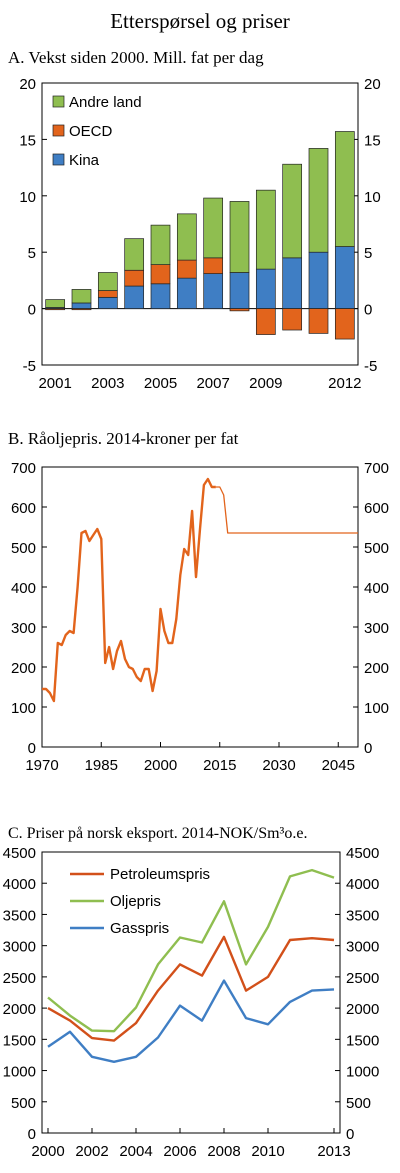 This screenshot has height=1173, width=400. What do you see at coordinates (23, 708) in the screenshot?
I see `panel-b-ytick-label-left: 100` at bounding box center [23, 708].